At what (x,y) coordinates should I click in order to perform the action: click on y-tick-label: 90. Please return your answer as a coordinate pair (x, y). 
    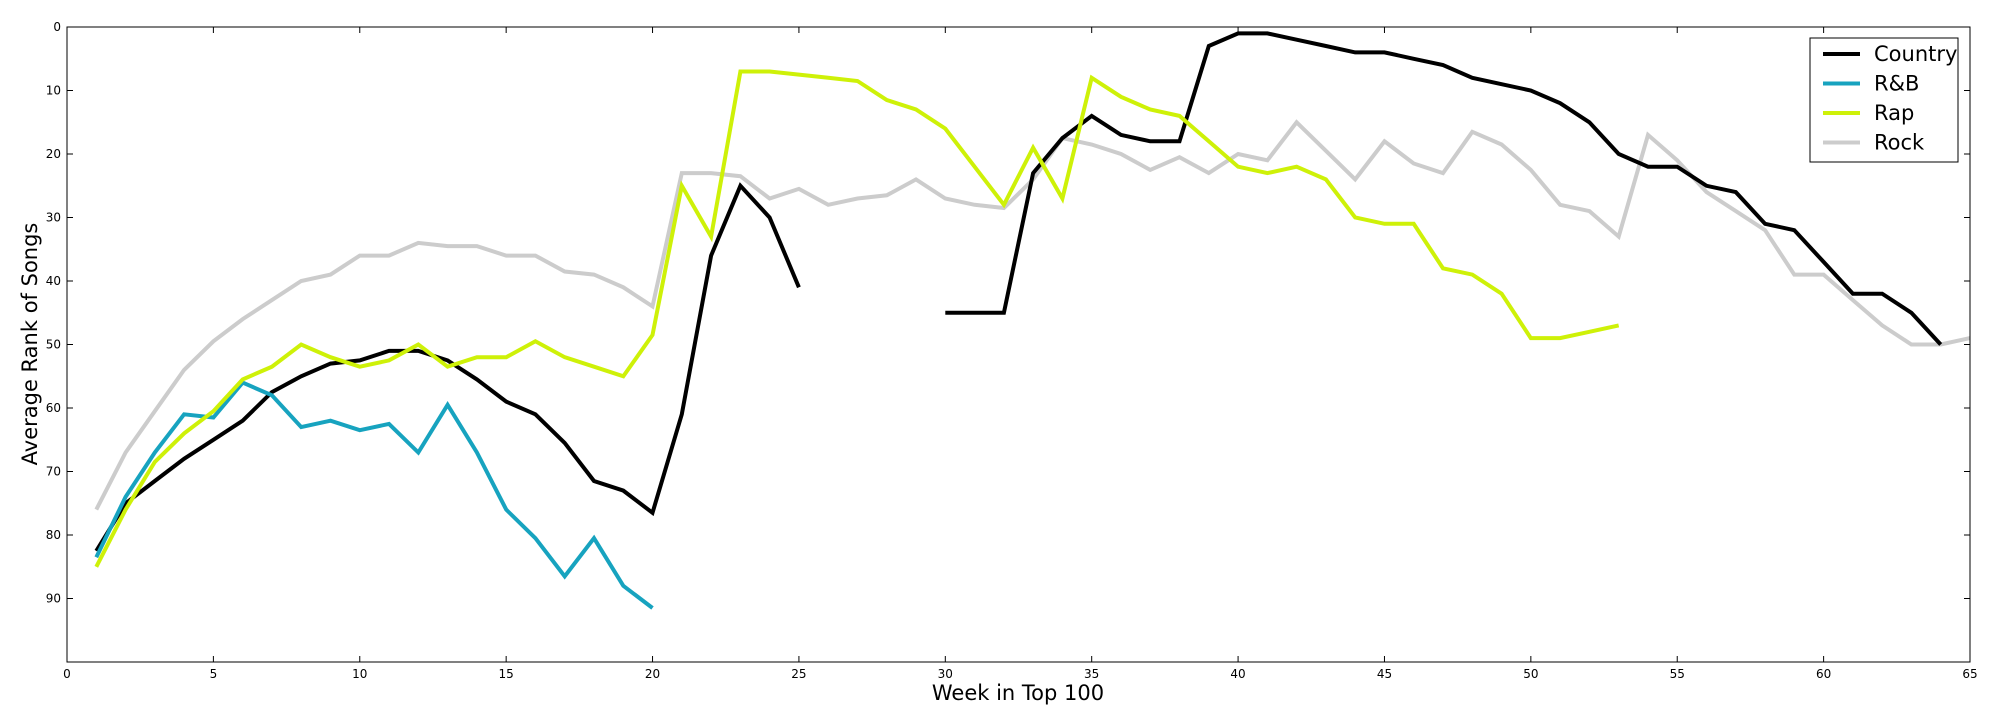
    Looking at the image, I should click on (53, 599).